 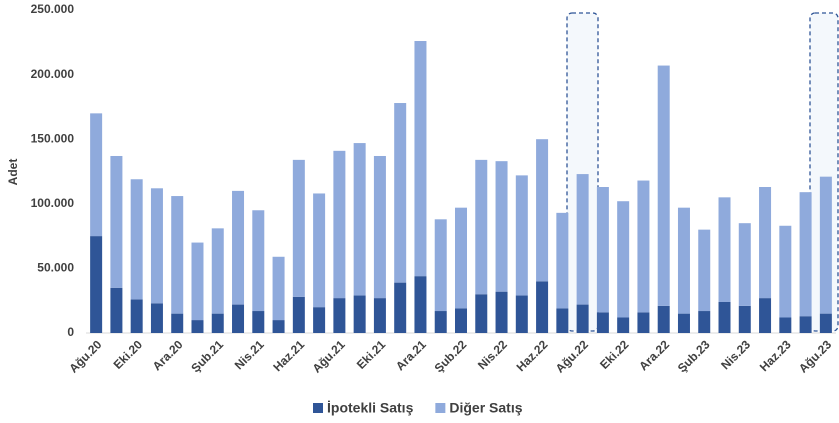 I want to click on x-tick-label: Nis.23, so click(x=735, y=354).